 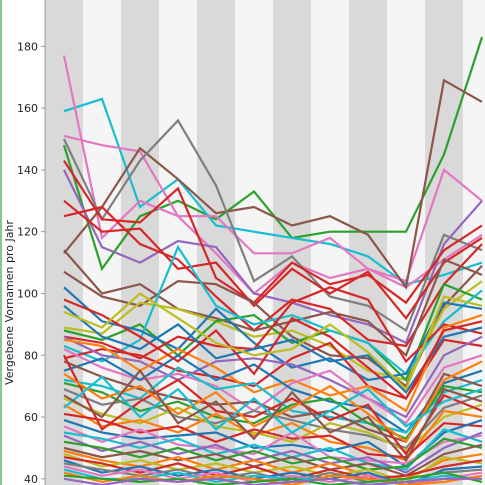 What do you see at coordinates (27, 170) in the screenshot?
I see `y-tick-label: 140` at bounding box center [27, 170].